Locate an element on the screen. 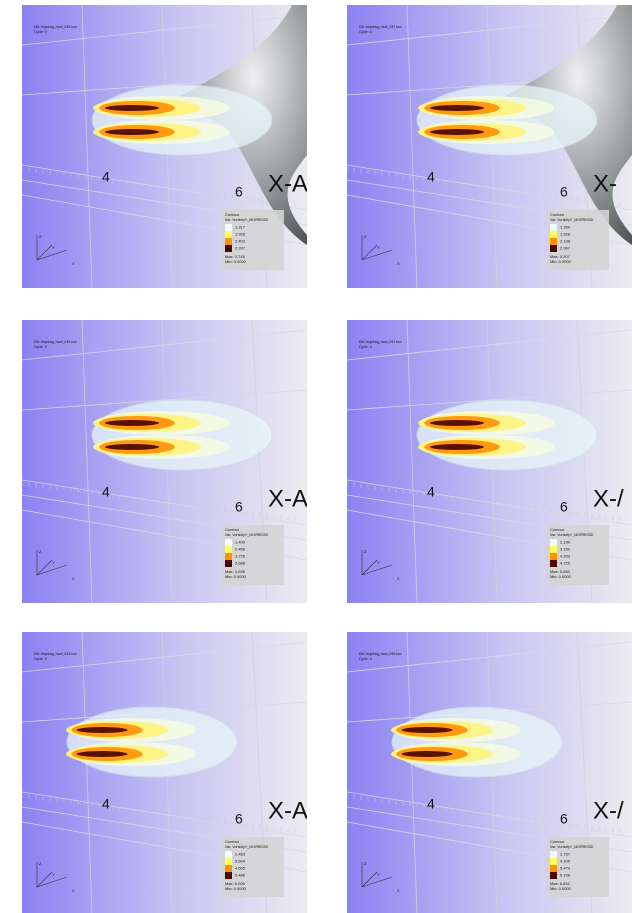 This screenshot has height=913, width=632. legend-max: Max: 3.207 is located at coordinates (560, 256).